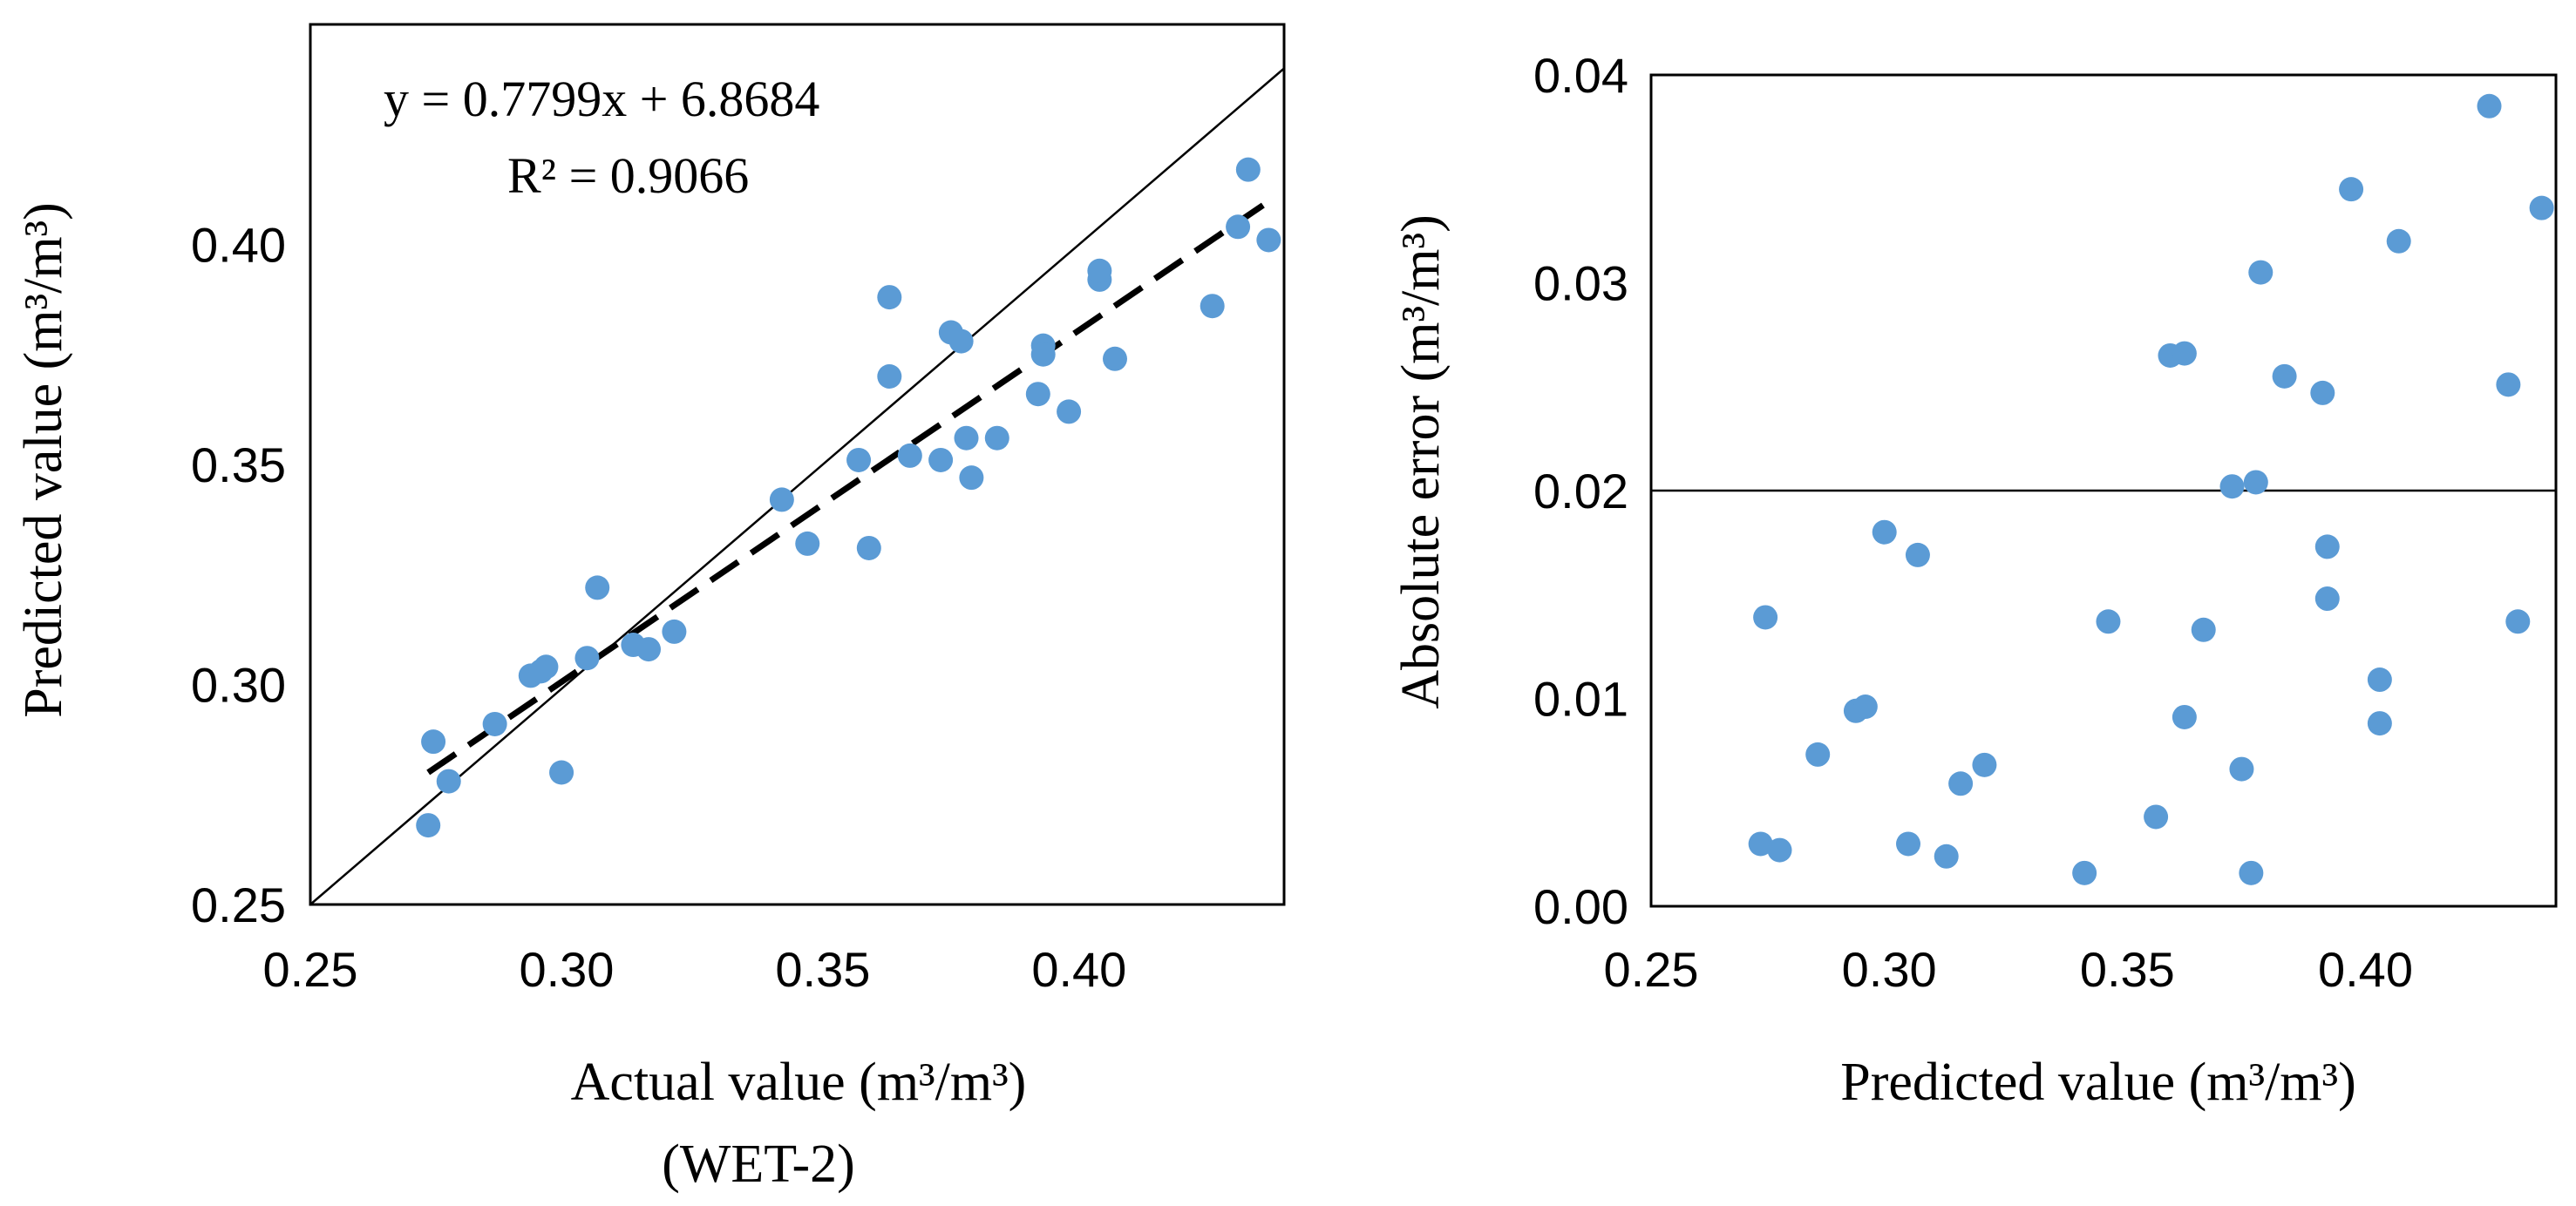 This screenshot has height=1206, width=2576. Describe the element at coordinates (758, 1165) in the screenshot. I see `x-axis-sublabel-left: (WET-2)` at that location.